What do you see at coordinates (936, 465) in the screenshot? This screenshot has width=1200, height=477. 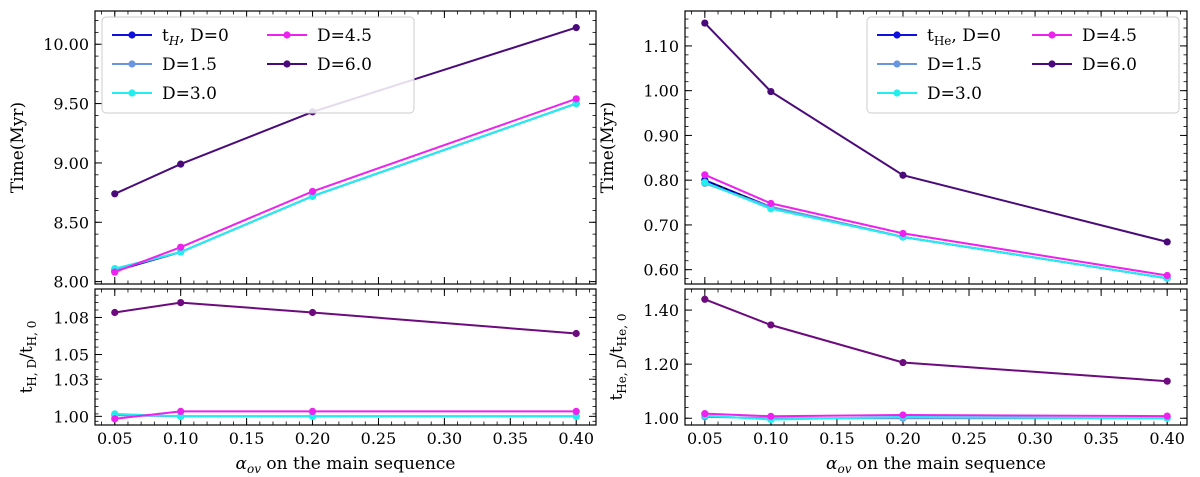 I see `x-axis-label: αov on the main sequence` at bounding box center [936, 465].